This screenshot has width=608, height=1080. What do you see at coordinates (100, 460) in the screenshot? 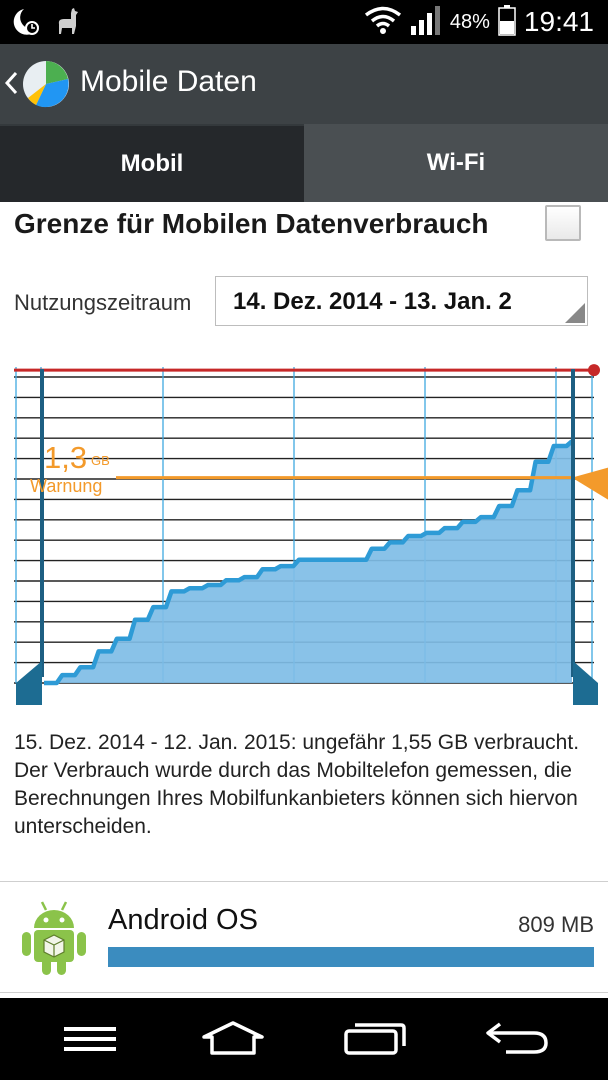
I see `warning-unit: GB` at bounding box center [100, 460].